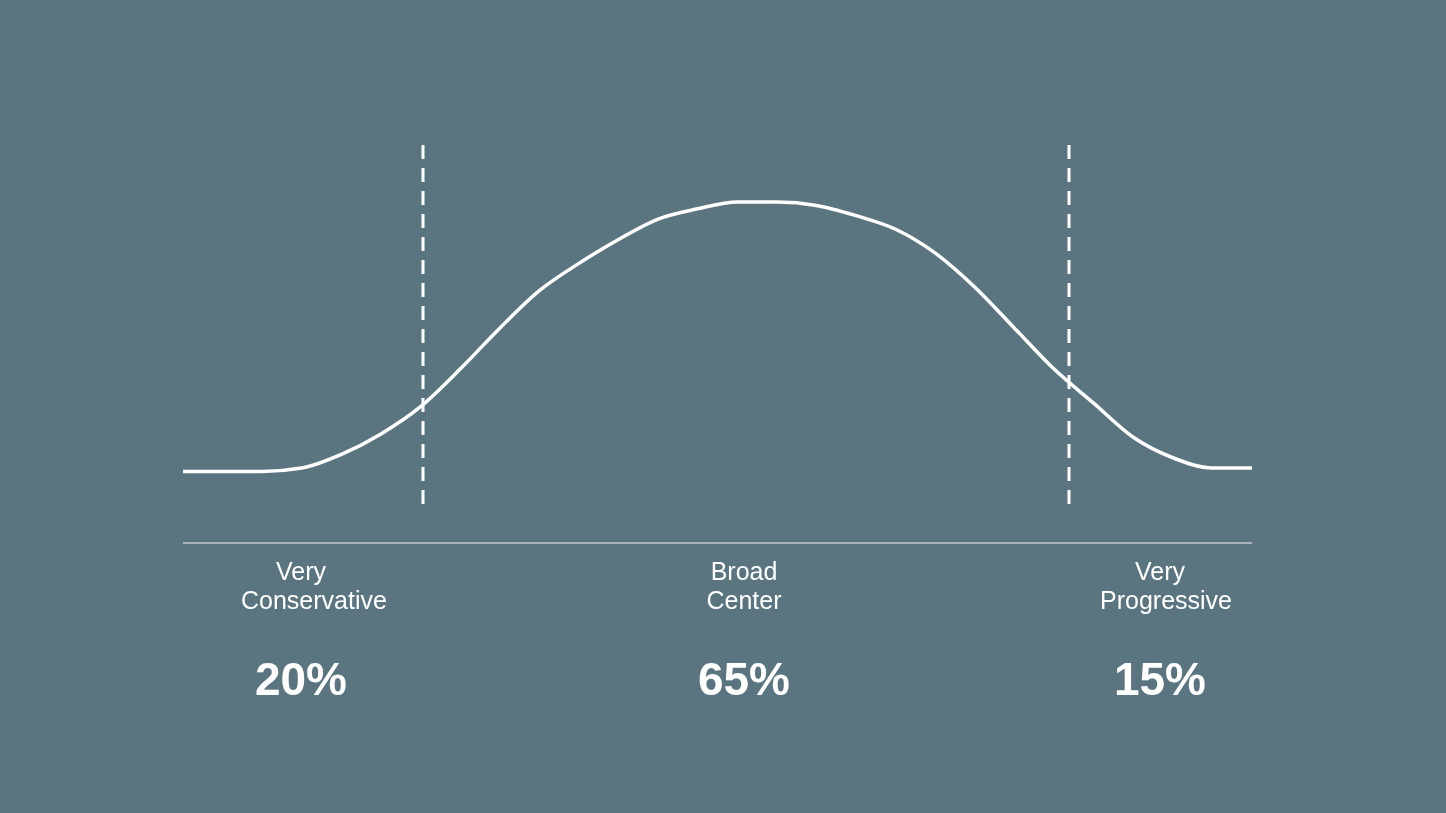 This screenshot has width=1446, height=813. What do you see at coordinates (1166, 586) in the screenshot?
I see `text: Very Progressive` at bounding box center [1166, 586].